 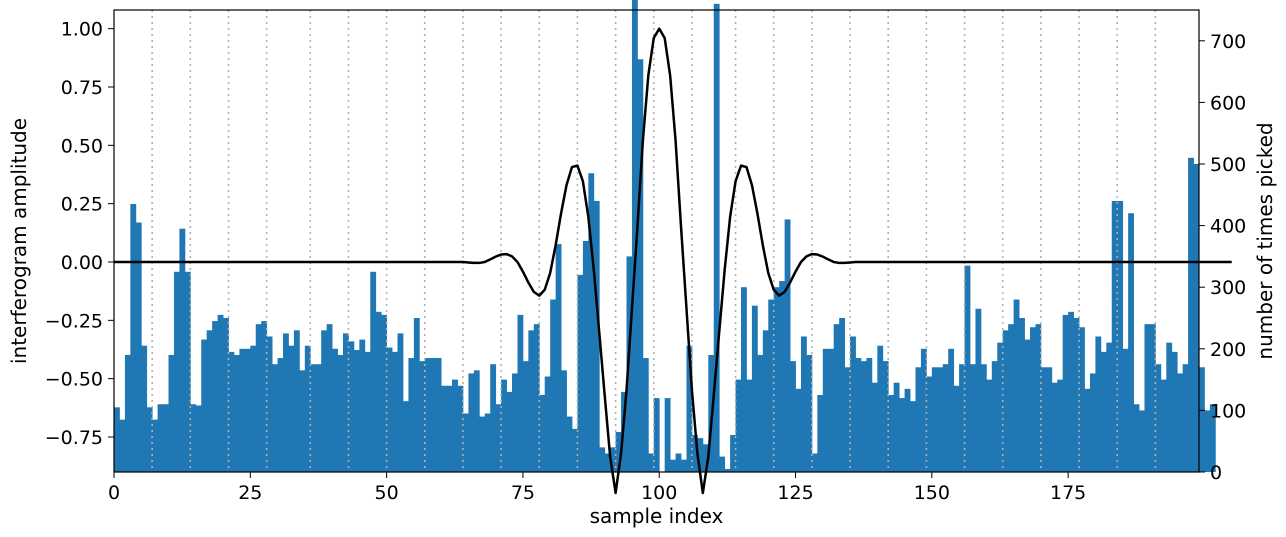 What do you see at coordinates (795, 493) in the screenshot?
I see `x-tick-label: 125` at bounding box center [795, 493].